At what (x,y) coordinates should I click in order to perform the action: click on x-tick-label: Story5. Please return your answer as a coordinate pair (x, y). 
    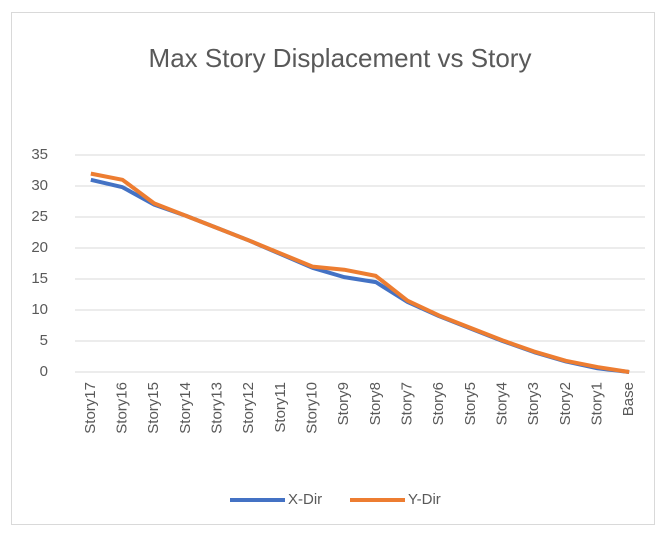
    Looking at the image, I should click on (470, 403).